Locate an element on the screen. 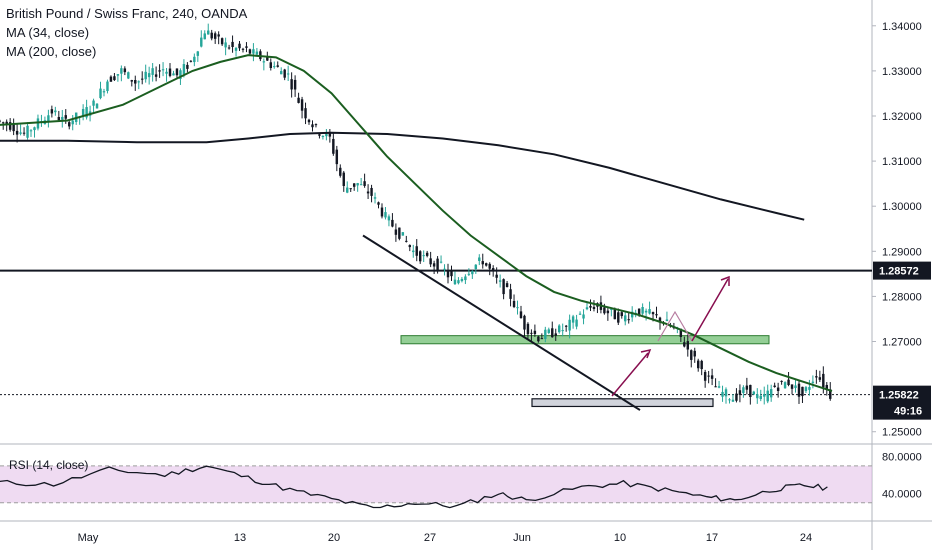  x-tick-label: 24 is located at coordinates (806, 538).